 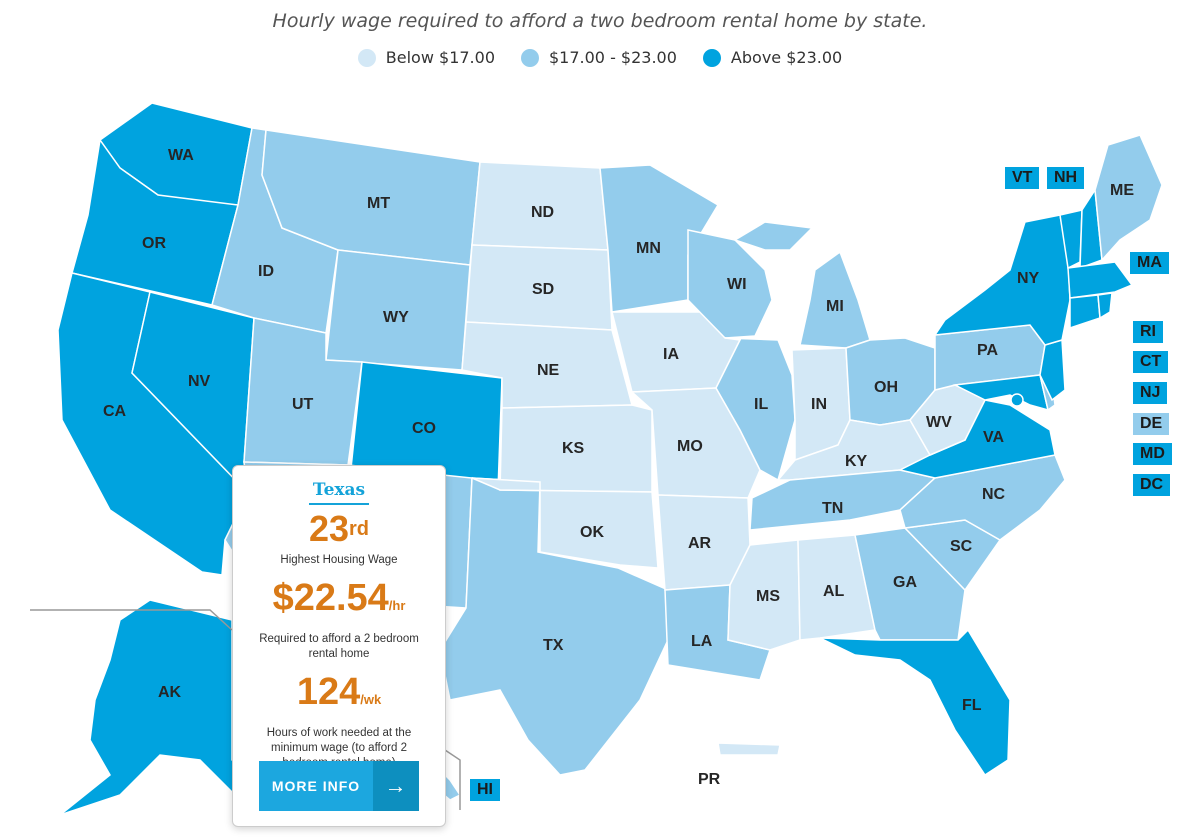 I want to click on state-ma, so click(x=1100, y=280).